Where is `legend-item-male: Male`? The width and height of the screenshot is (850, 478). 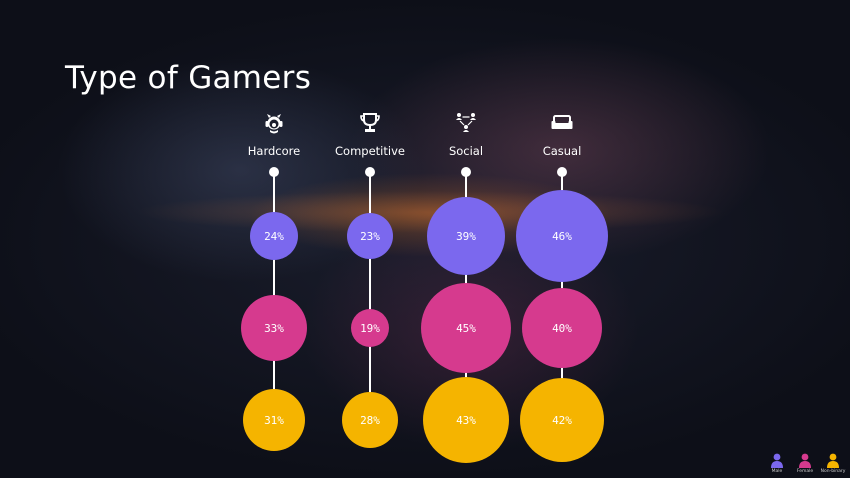 legend-item-male: Male is located at coordinates (777, 463).